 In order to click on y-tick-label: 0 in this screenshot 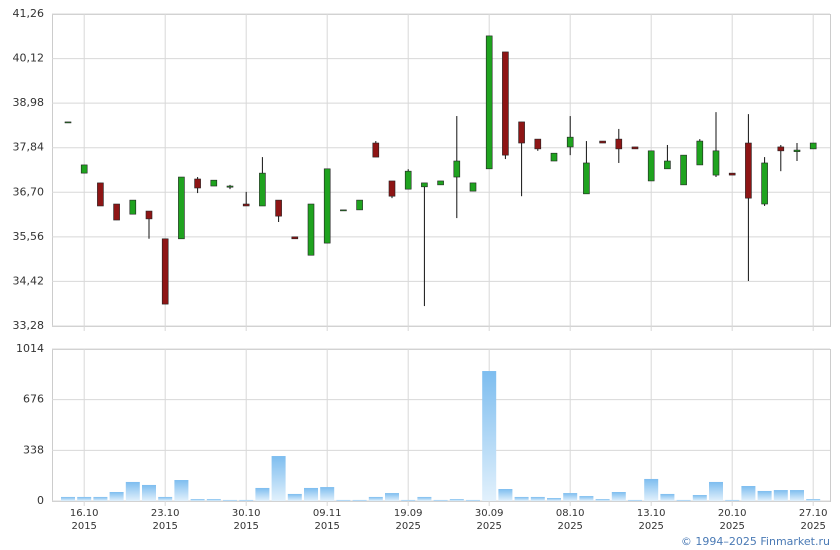, I will do `click(40, 500)`.